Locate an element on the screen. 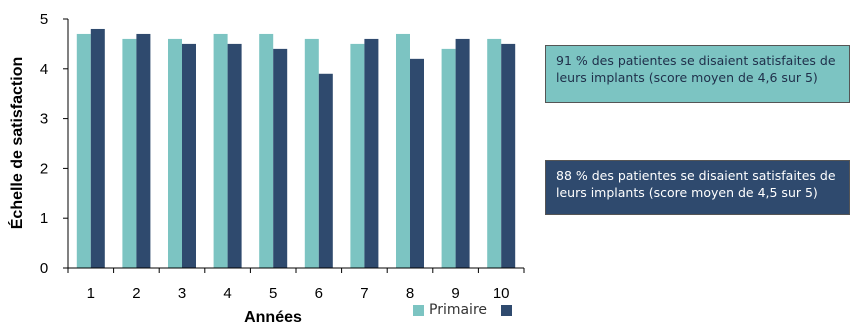 The height and width of the screenshot is (327, 860). x-axis-label: Années is located at coordinates (273, 317).